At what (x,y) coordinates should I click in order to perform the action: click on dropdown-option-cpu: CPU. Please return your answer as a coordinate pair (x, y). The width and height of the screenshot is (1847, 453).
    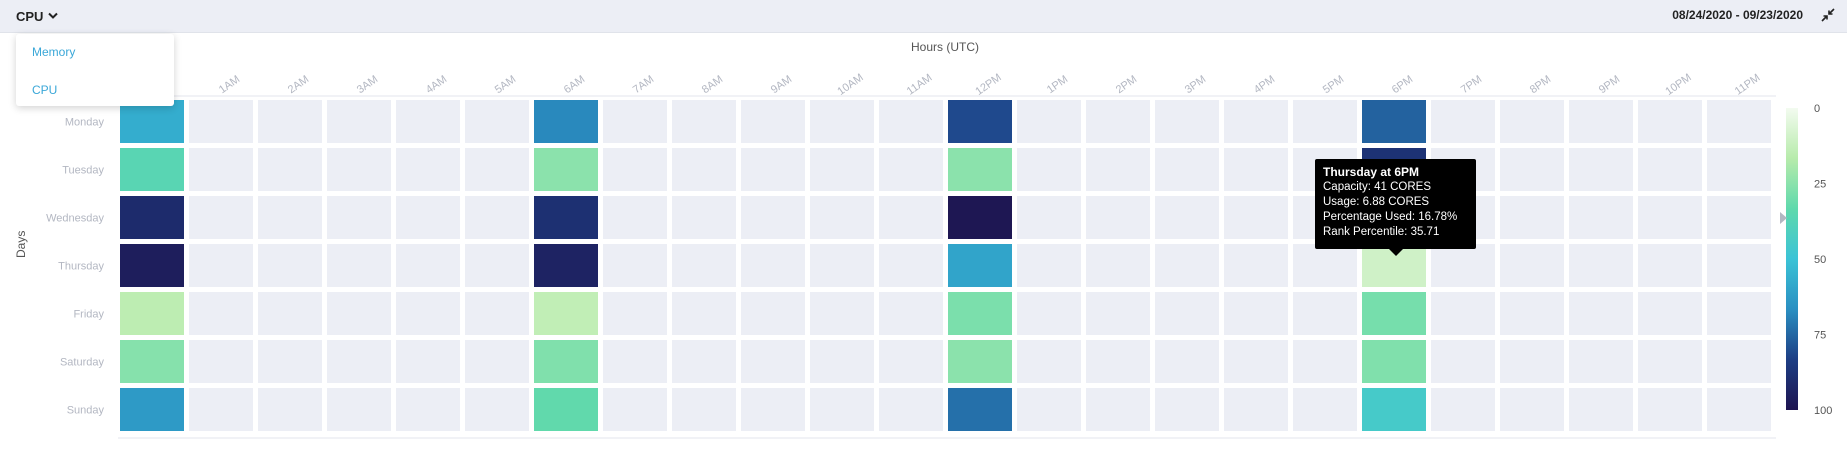
    Looking at the image, I should click on (45, 90).